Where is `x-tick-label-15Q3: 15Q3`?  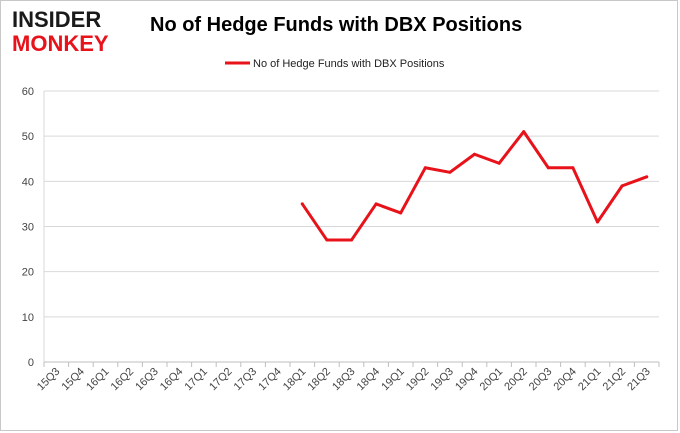 x-tick-label-15Q3: 15Q3 is located at coordinates (49, 380).